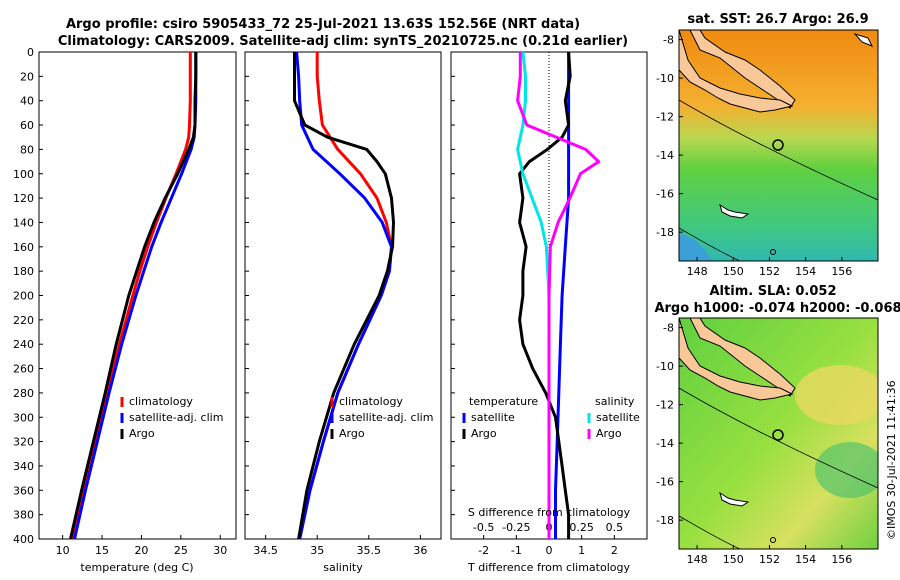 This screenshot has height=580, width=900. What do you see at coordinates (220, 550) in the screenshot?
I see `x-tick-label: 30` at bounding box center [220, 550].